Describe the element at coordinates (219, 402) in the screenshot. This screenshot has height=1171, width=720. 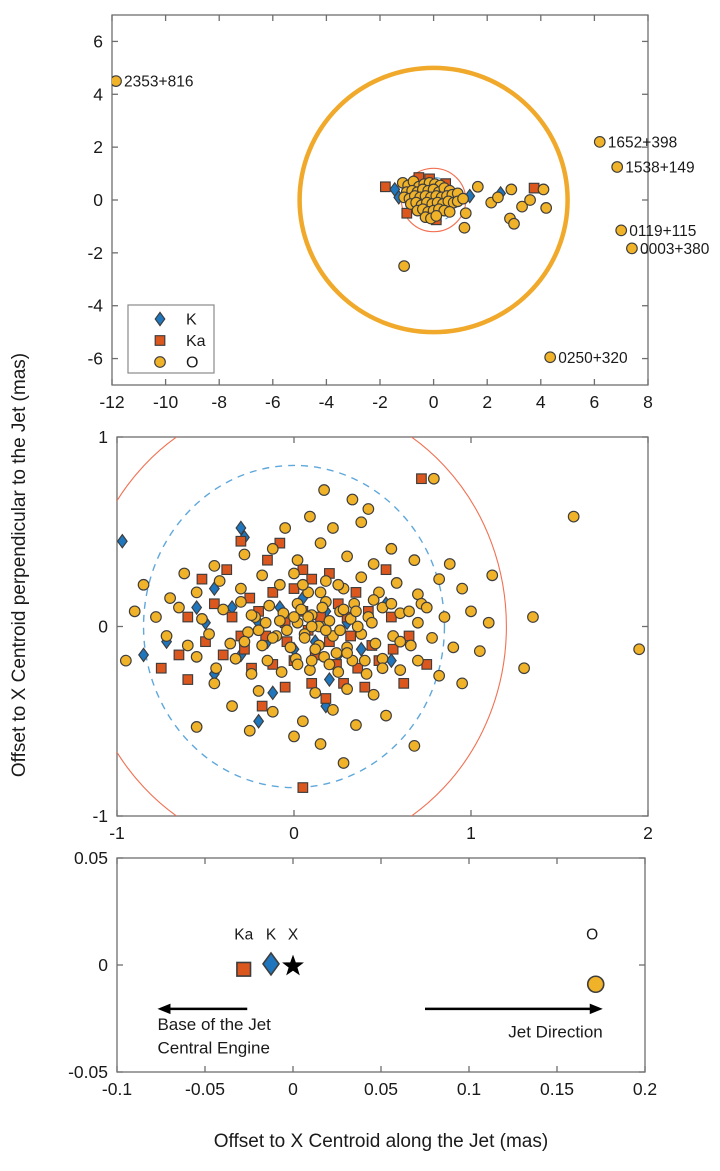
I see `top-xtick-label: -8` at that location.